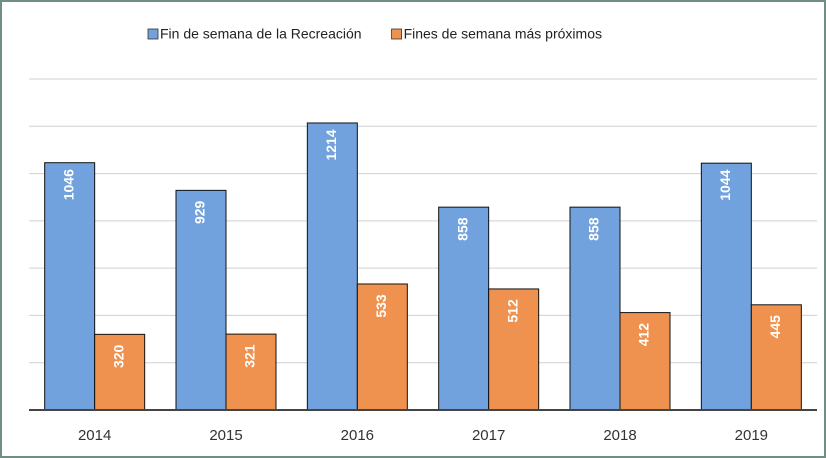 Image resolution: width=826 pixels, height=458 pixels. Describe the element at coordinates (619, 435) in the screenshot. I see `x-tick-label: 2018` at that location.